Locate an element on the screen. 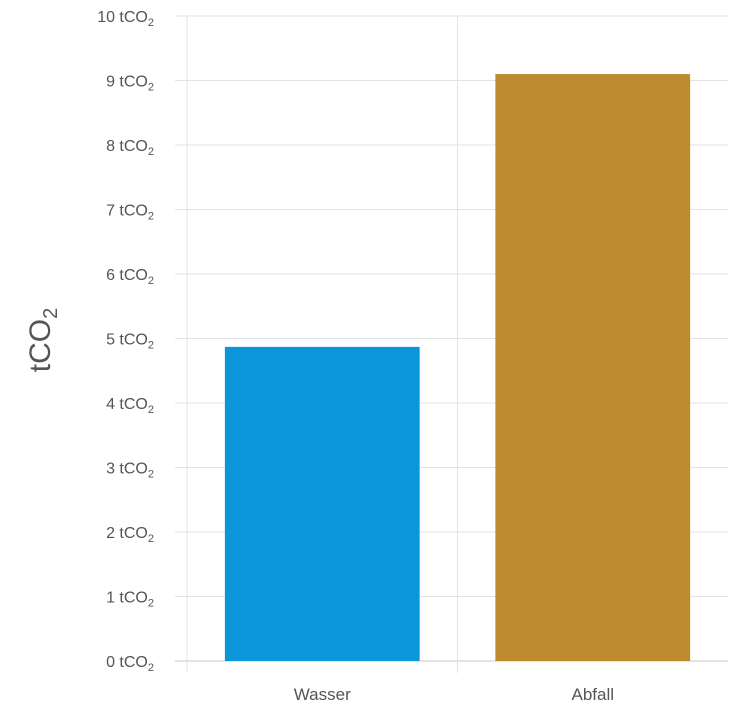  y-tick-label-4: 4 tCO2 is located at coordinates (130, 406).